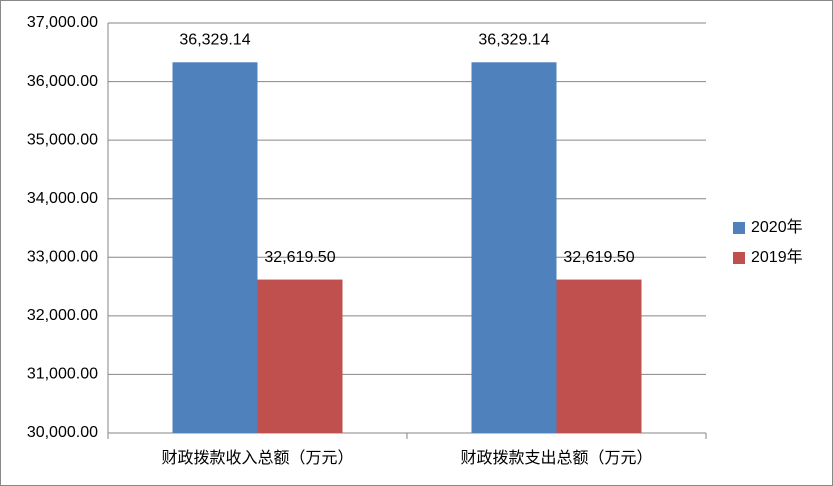 The height and width of the screenshot is (486, 833). What do you see at coordinates (62, 432) in the screenshot?
I see `y-tick-label: 30,000.00` at bounding box center [62, 432].